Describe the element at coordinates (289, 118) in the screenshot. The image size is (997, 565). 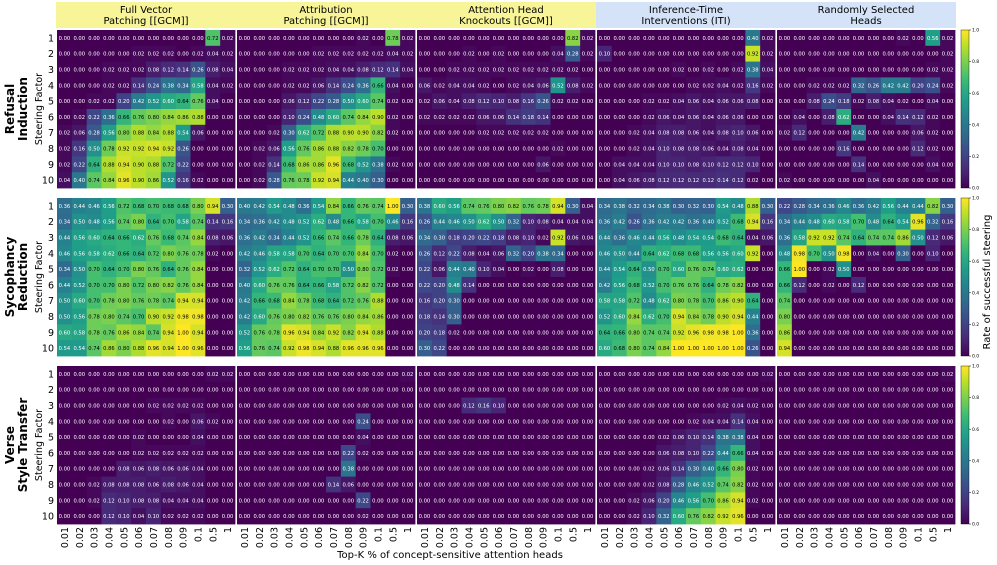
I see `cell-value-label: 0.10` at that location.